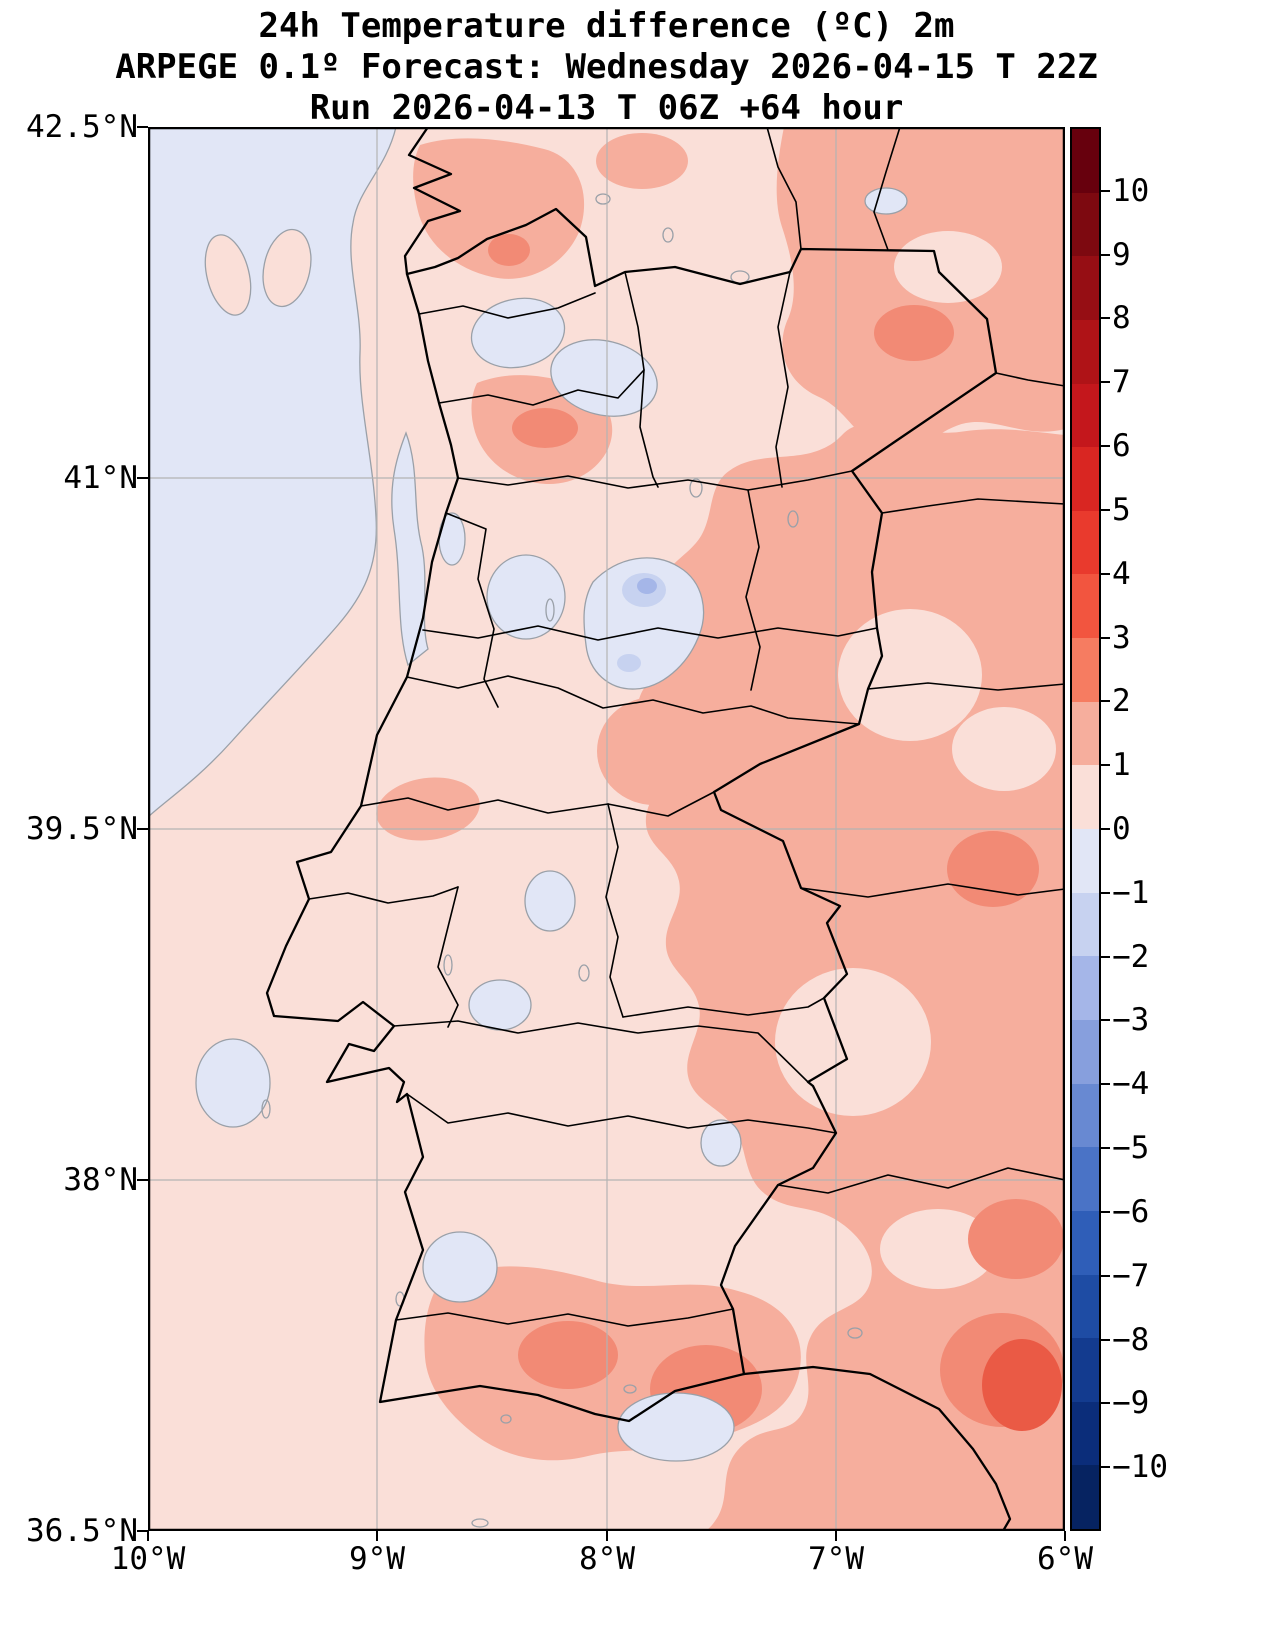 The height and width of the screenshot is (1646, 1267). Describe the element at coordinates (288, 472) in the screenshot. I see `ocean-negative-anomaly` at that location.